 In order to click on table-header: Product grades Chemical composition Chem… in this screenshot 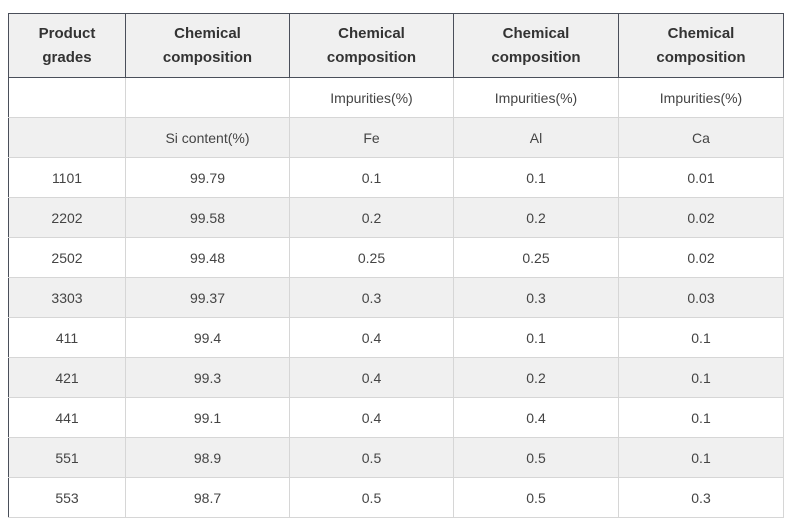, I will do `click(396, 45)`.